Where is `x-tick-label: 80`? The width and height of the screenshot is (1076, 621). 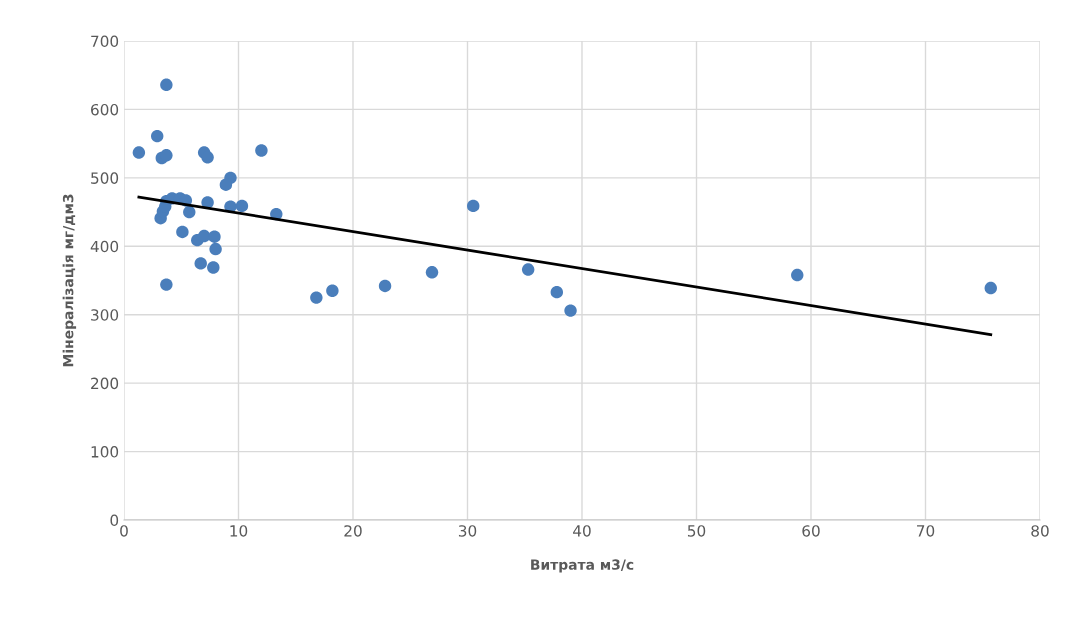
x-tick-label: 80 is located at coordinates (1040, 531).